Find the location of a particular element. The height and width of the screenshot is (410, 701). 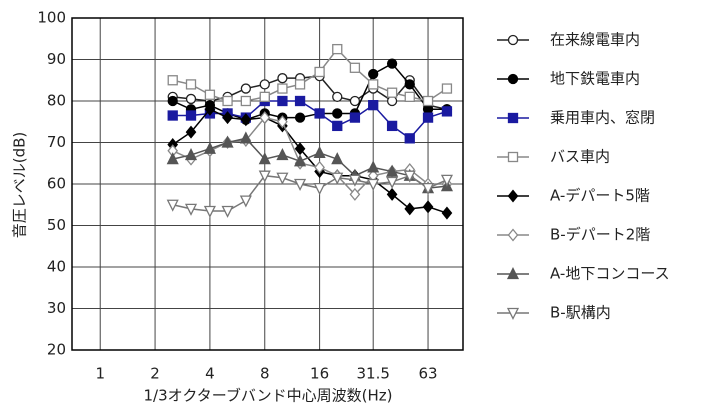

y-tick-label: 40 is located at coordinates (56, 267).